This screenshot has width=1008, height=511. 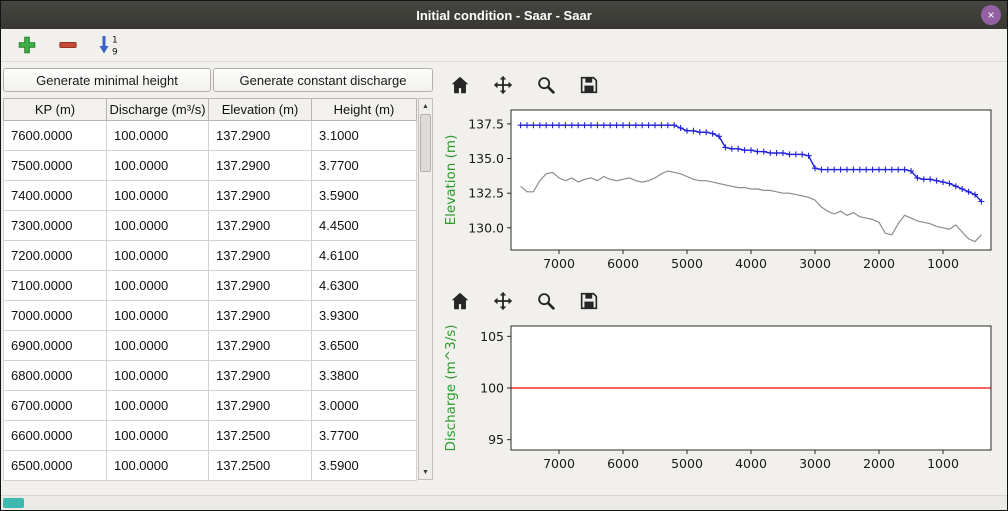 What do you see at coordinates (364, 315) in the screenshot?
I see `table-cell: 3.9300` at bounding box center [364, 315].